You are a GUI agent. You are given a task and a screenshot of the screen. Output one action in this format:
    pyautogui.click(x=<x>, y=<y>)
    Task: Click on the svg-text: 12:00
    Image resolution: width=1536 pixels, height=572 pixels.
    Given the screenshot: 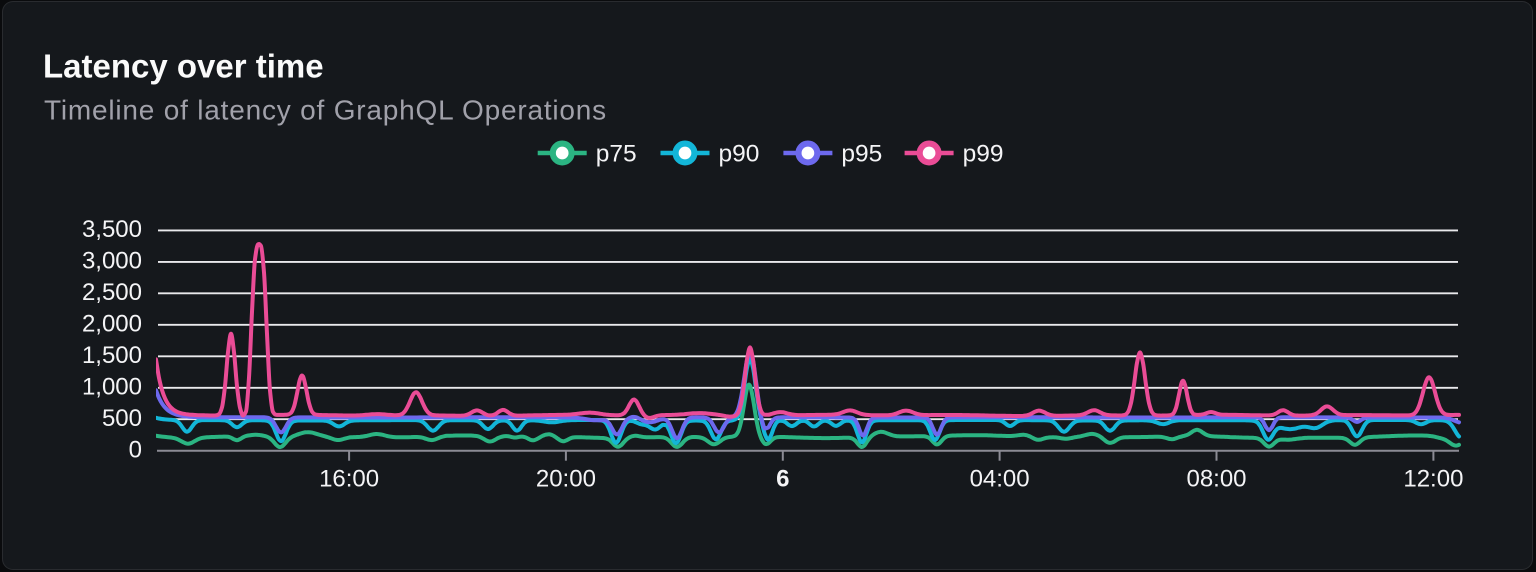 What is the action you would take?
    pyautogui.click(x=1433, y=479)
    